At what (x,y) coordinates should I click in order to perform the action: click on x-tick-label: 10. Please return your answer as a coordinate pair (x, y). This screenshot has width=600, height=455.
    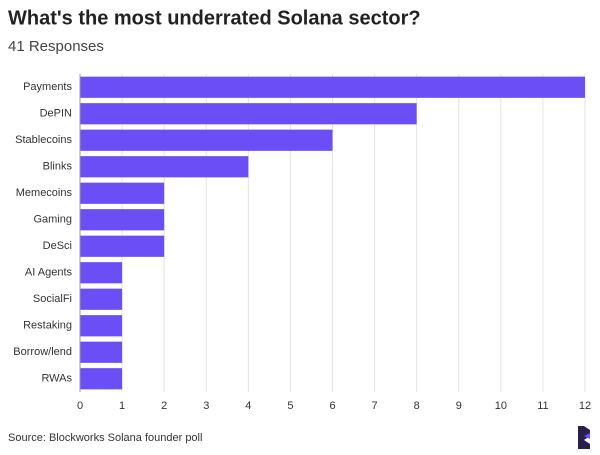
    Looking at the image, I should click on (501, 406).